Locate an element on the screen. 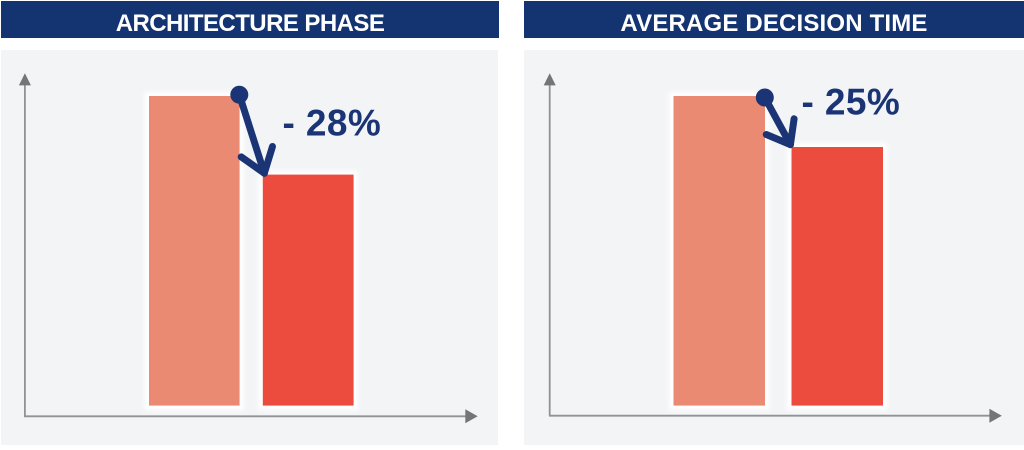  svg-text: ARCHITECTURE PHASE is located at coordinates (250, 23).